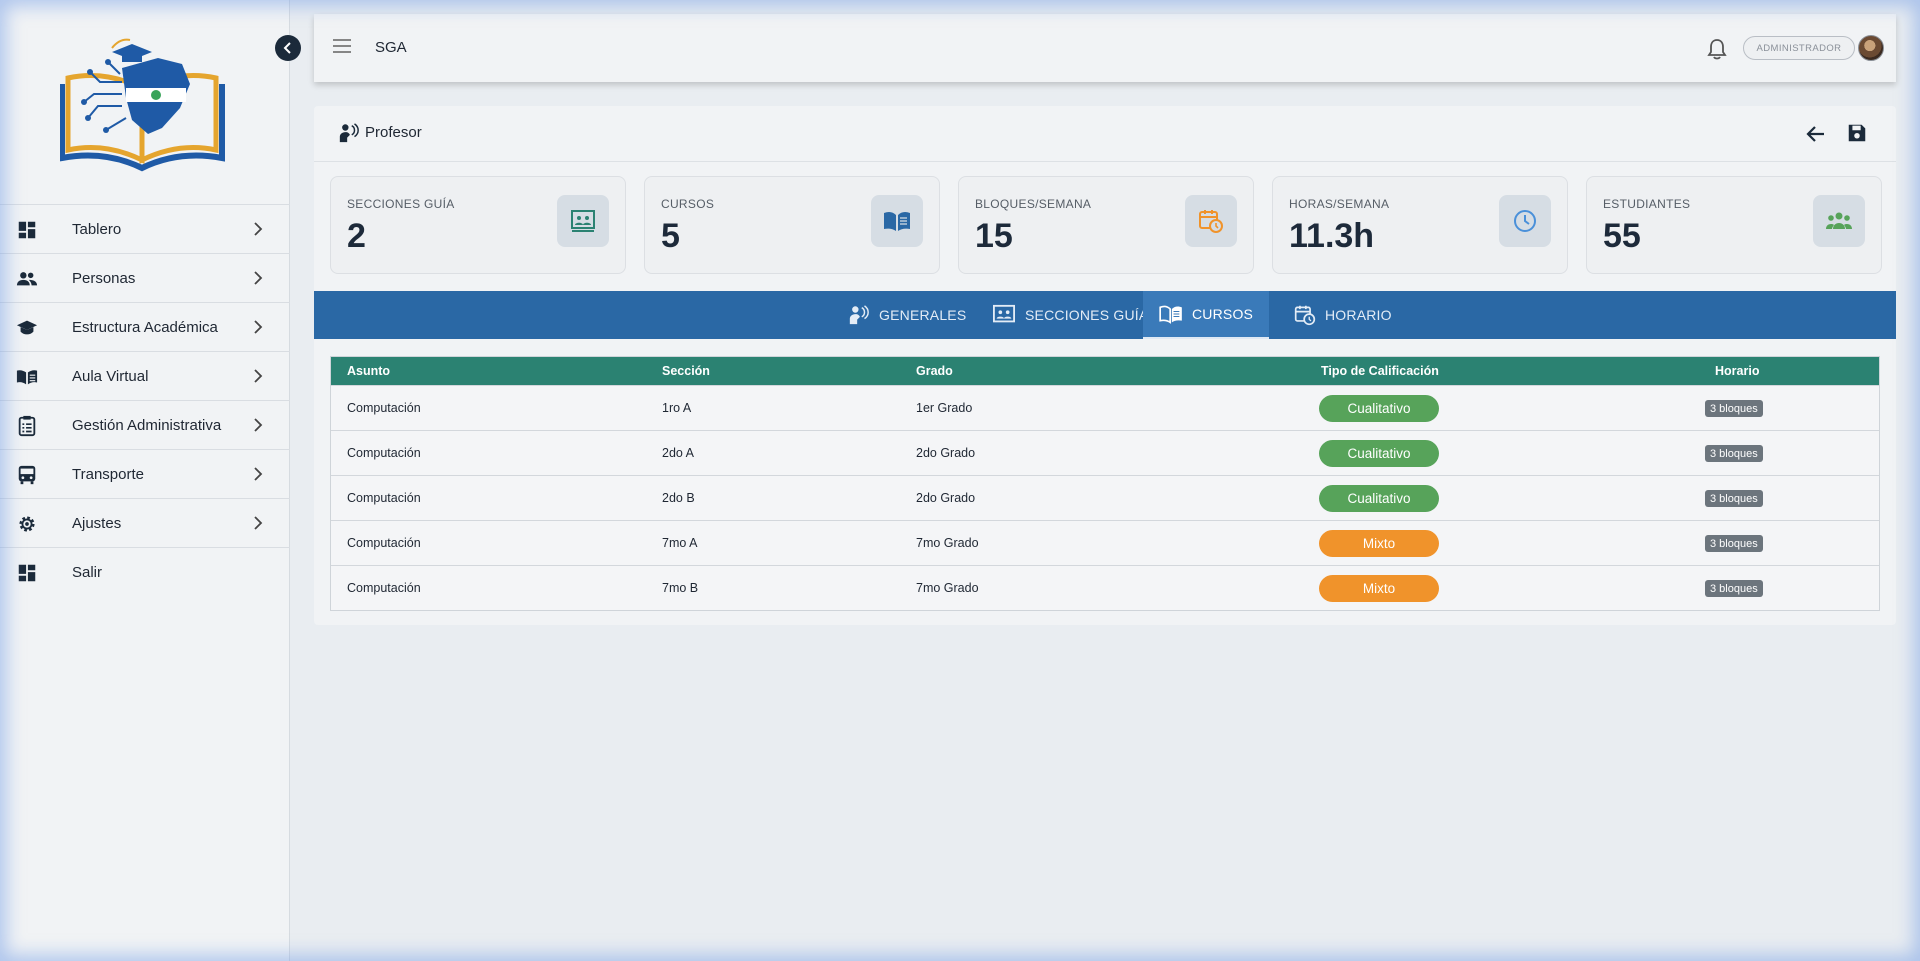 The height and width of the screenshot is (961, 1920). I want to click on cell-grado: 1er Grado, so click(944, 408).